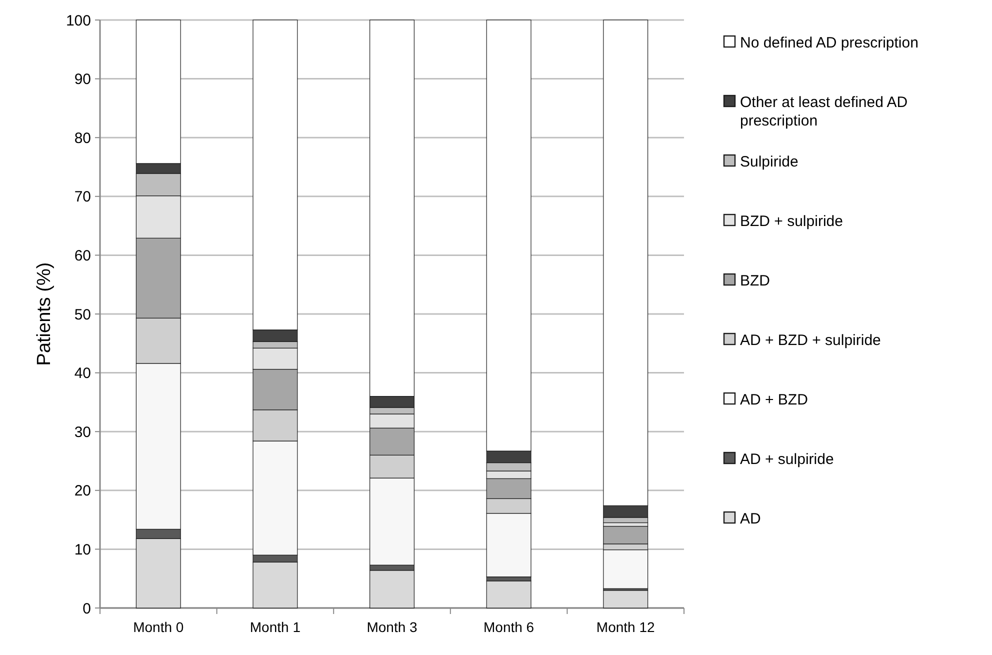 The image size is (992, 655). I want to click on legend-label: AD + sulpiride, so click(787, 459).